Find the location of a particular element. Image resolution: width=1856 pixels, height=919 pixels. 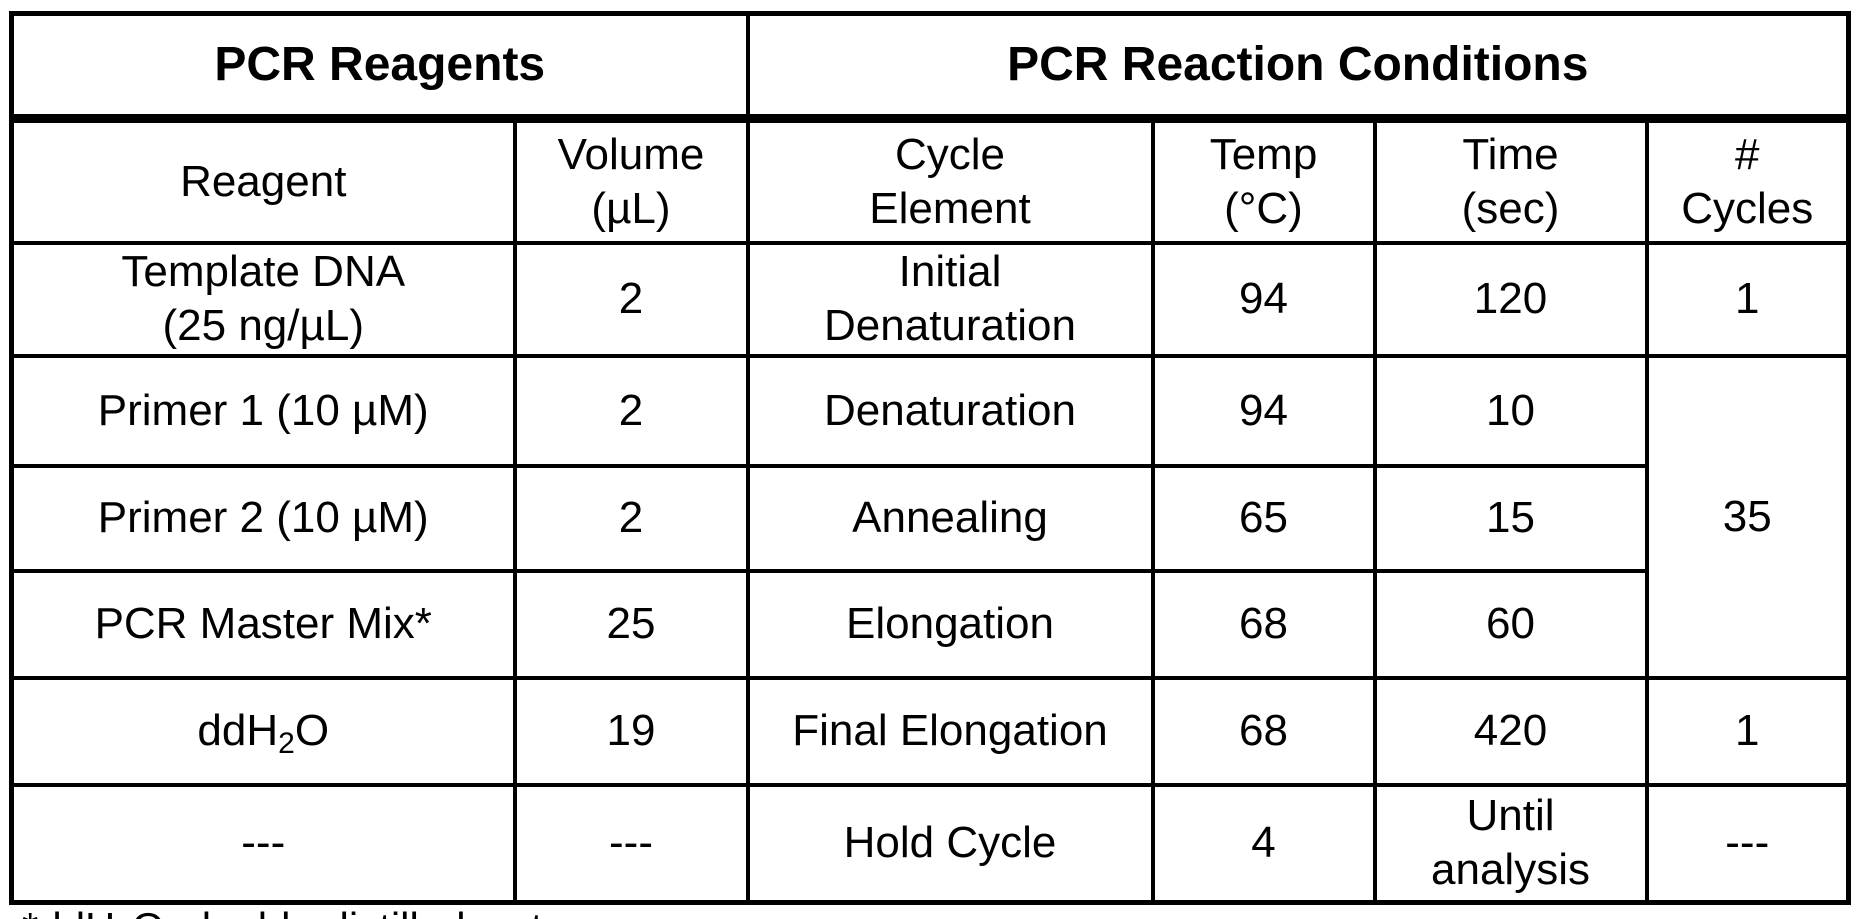

col-header-time-line1: Time is located at coordinates (1510, 154).